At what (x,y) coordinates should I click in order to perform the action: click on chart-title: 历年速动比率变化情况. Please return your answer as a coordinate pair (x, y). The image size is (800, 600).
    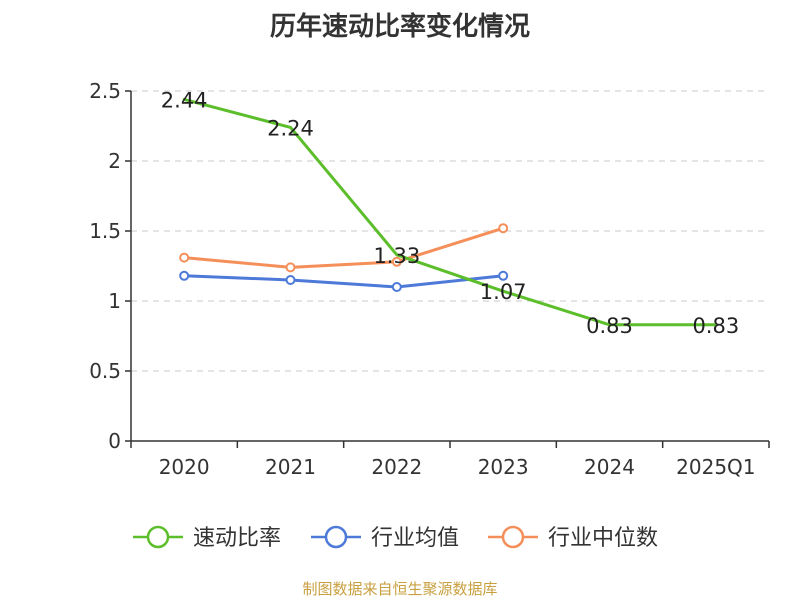
    Looking at the image, I should click on (399, 27).